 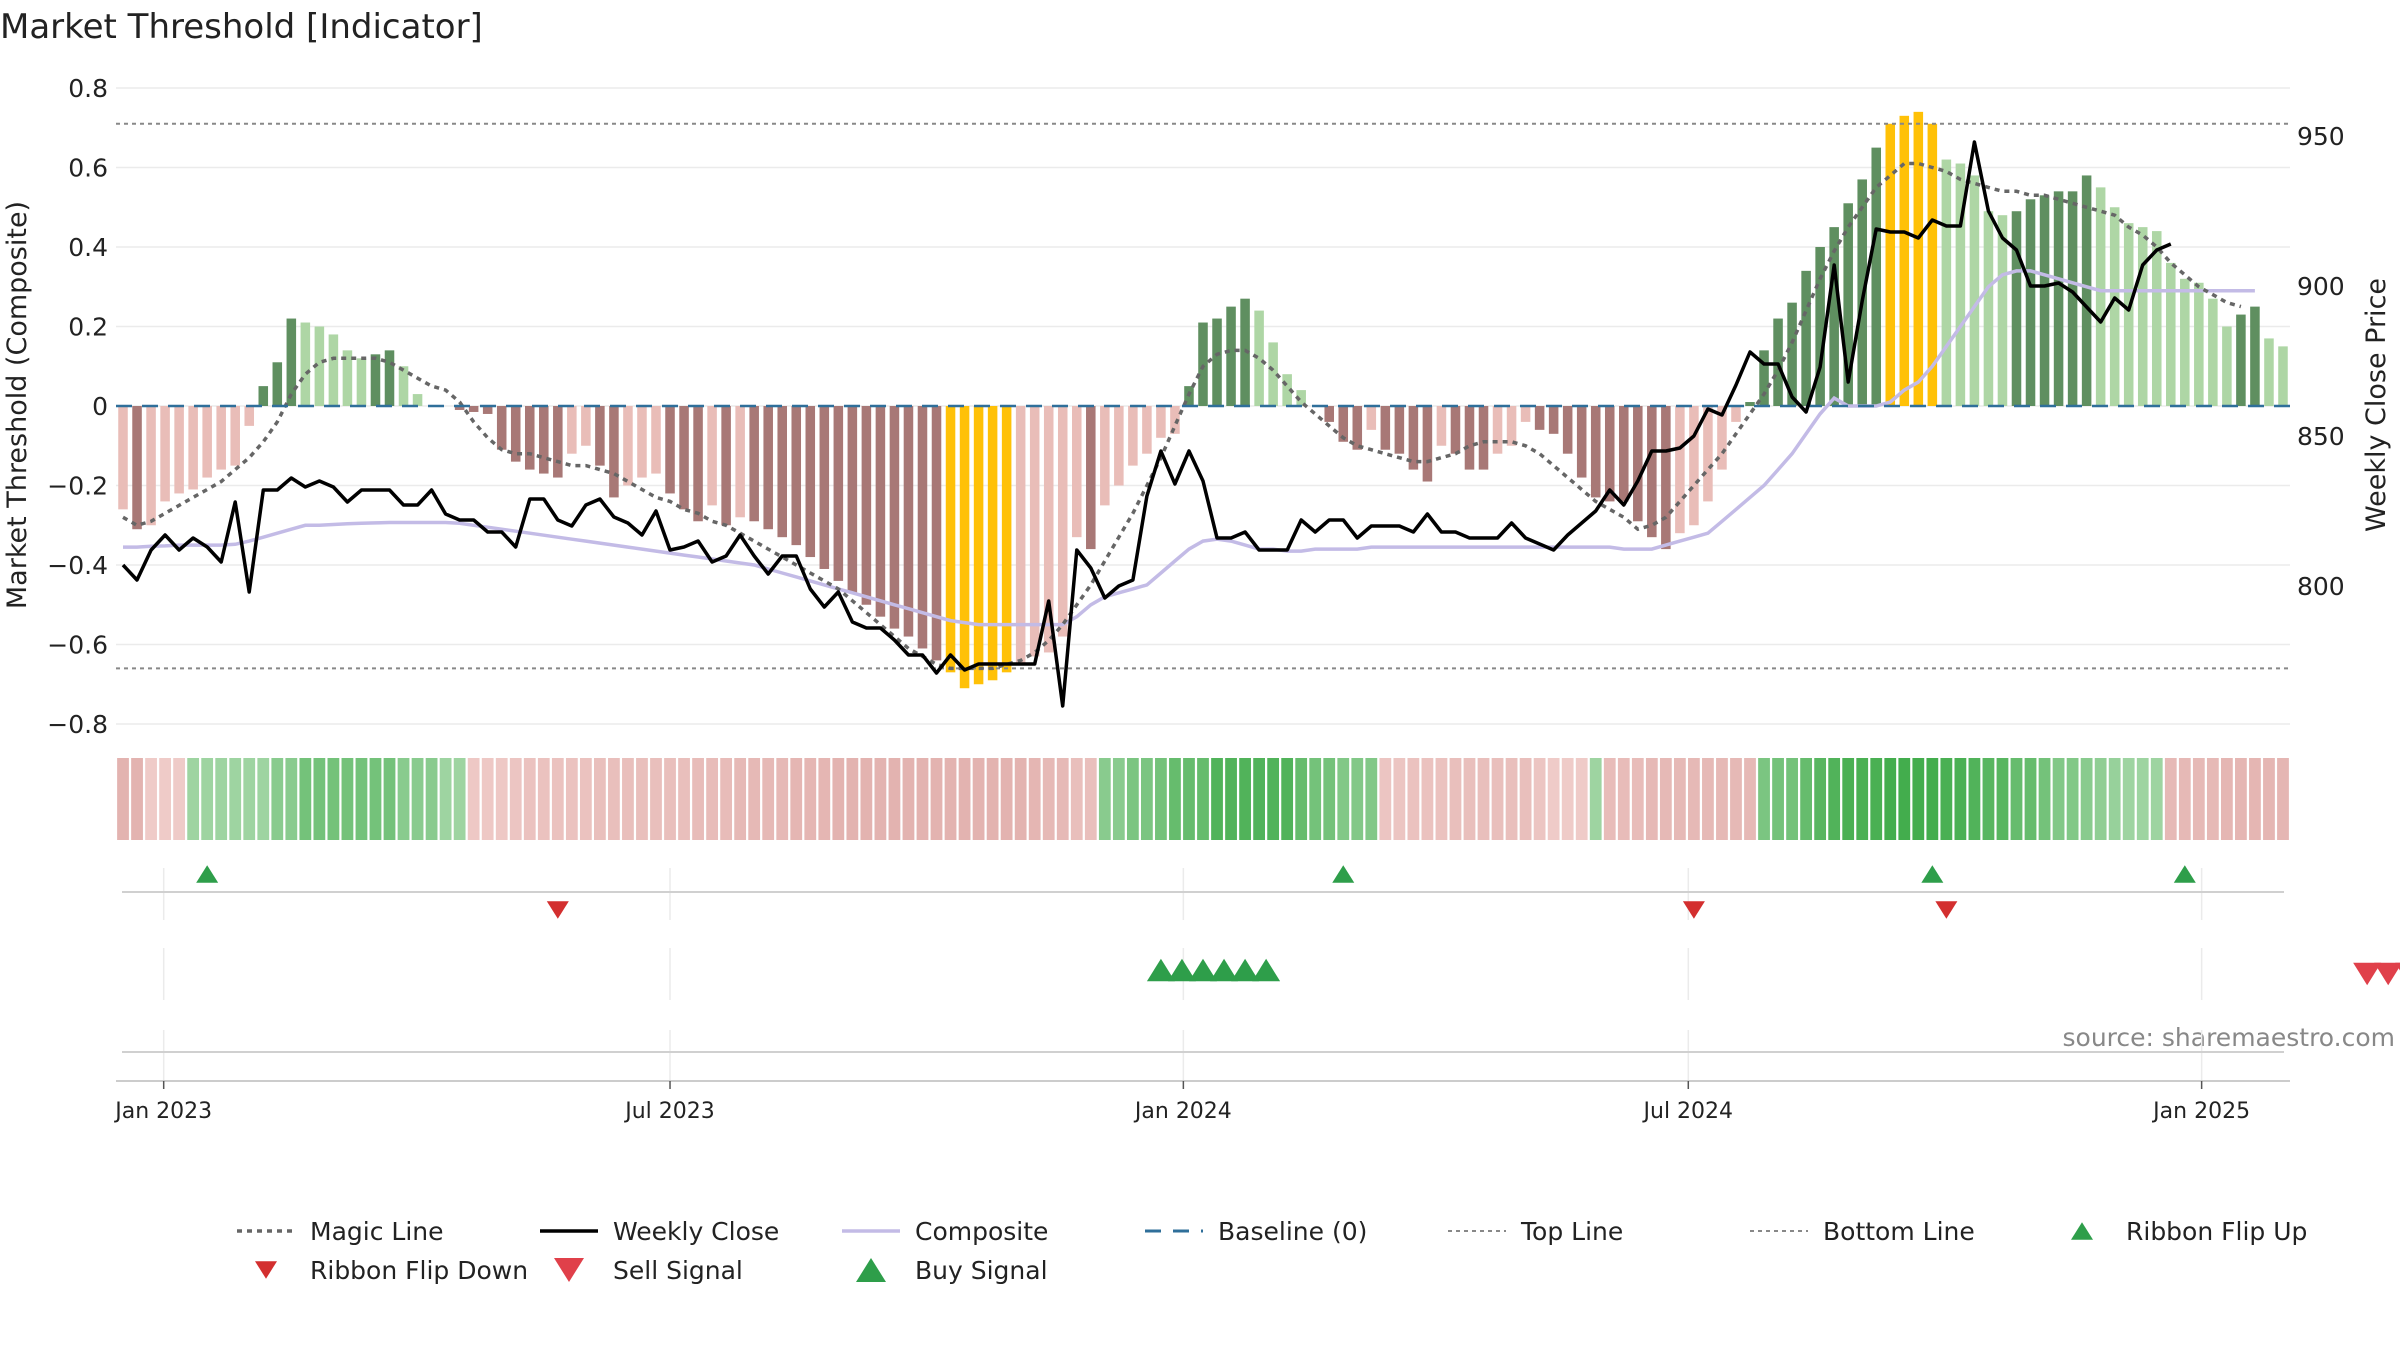 I want to click on y-tick-label: 0.8, so click(x=88, y=88).